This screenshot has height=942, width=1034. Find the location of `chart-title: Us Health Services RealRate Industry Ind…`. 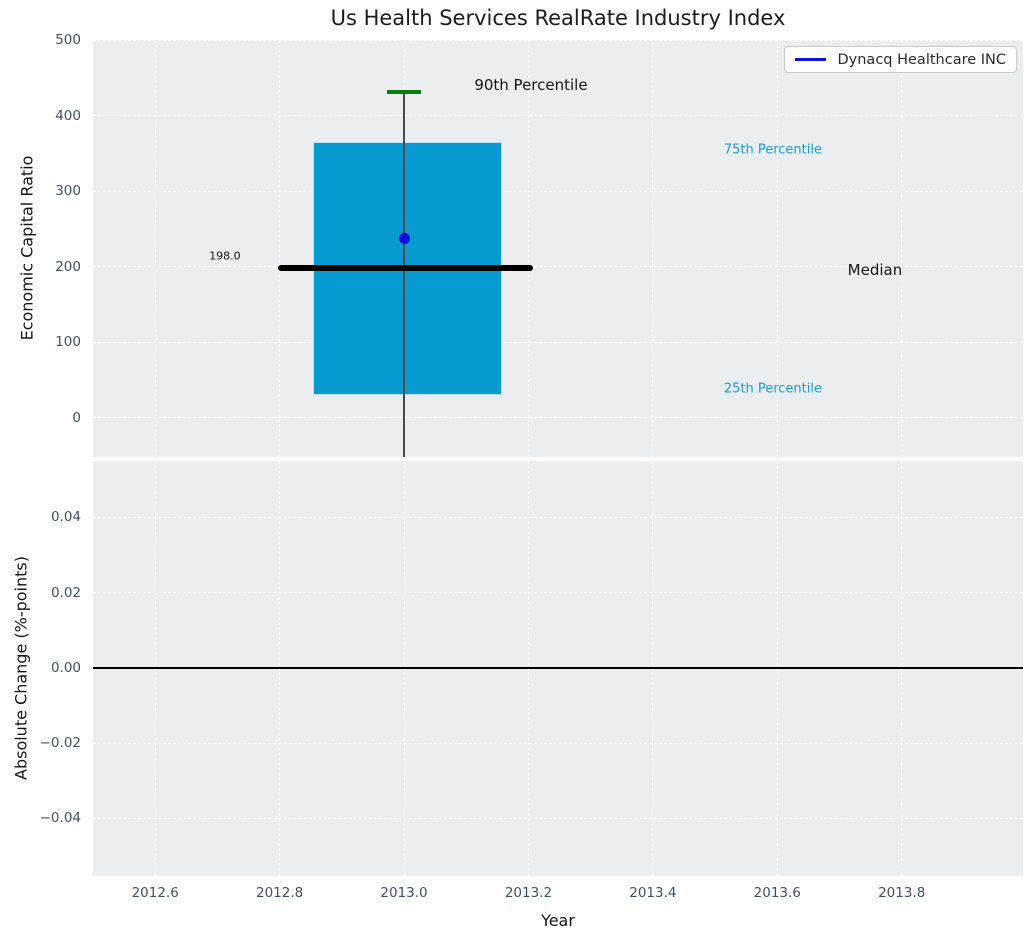

chart-title: Us Health Services RealRate Industry Ind… is located at coordinates (558, 18).